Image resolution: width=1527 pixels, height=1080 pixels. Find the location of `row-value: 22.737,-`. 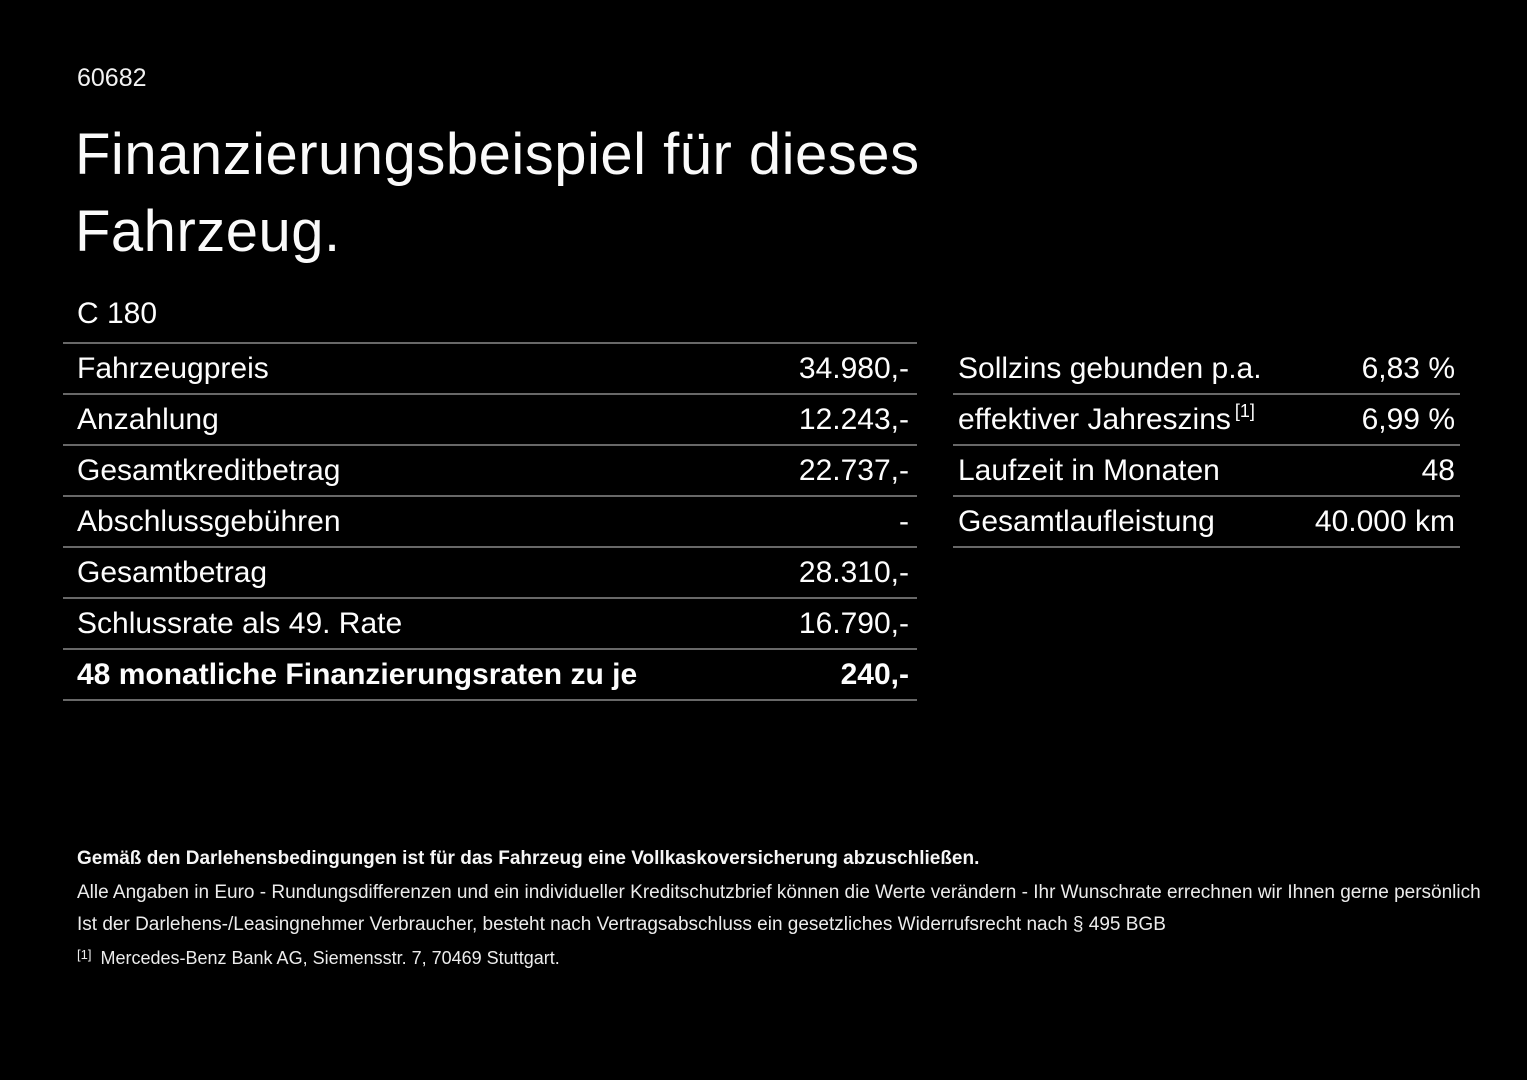

row-value: 22.737,- is located at coordinates (853, 470).